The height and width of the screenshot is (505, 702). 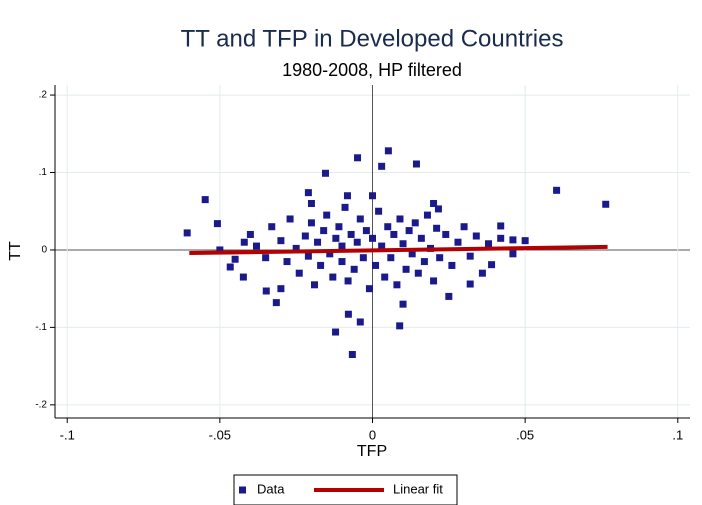 I want to click on chart-subtitle: 1980-2008, HP filtered, so click(x=372, y=70).